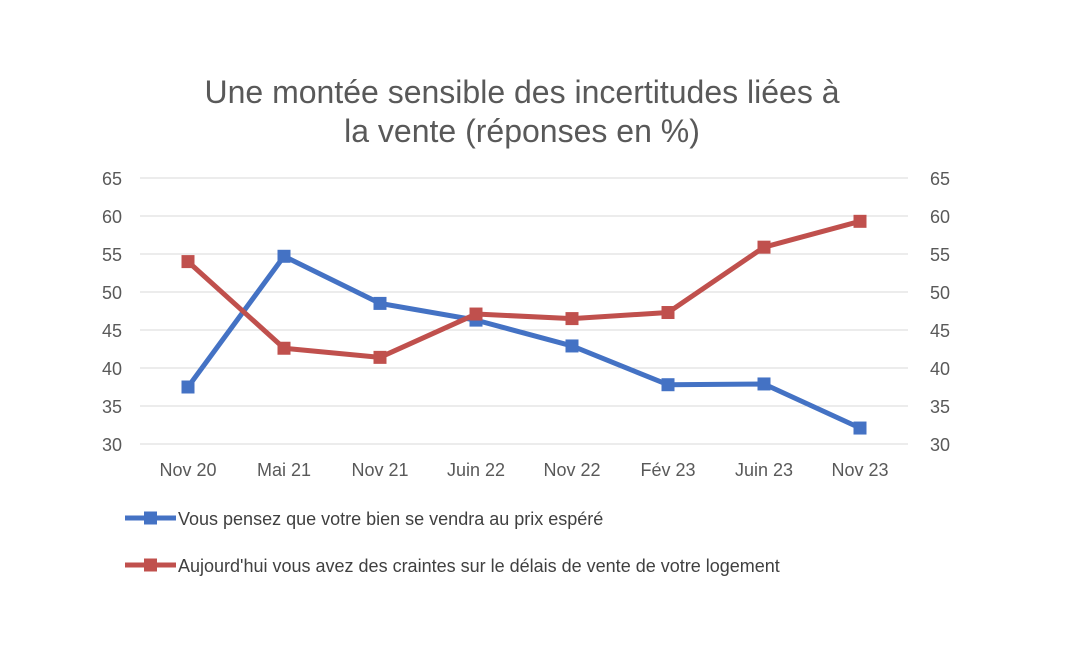 The height and width of the screenshot is (671, 1068). What do you see at coordinates (571, 470) in the screenshot?
I see `x-tick-label: Nov 22` at bounding box center [571, 470].